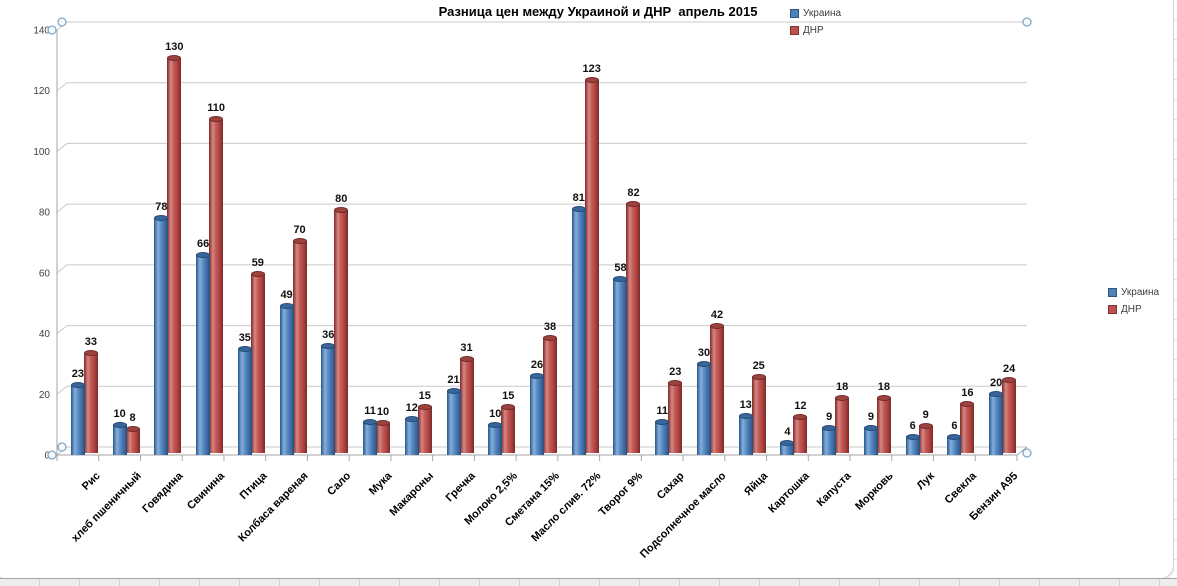 This screenshot has width=1177, height=586. I want to click on data-label-dnr: 9, so click(925, 414).